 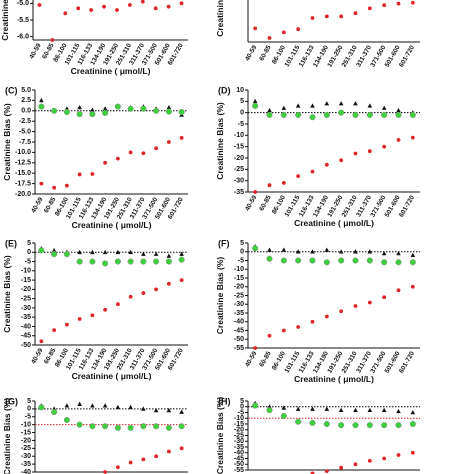 I want to click on x-tick-label: 40-59, so click(x=251, y=203).